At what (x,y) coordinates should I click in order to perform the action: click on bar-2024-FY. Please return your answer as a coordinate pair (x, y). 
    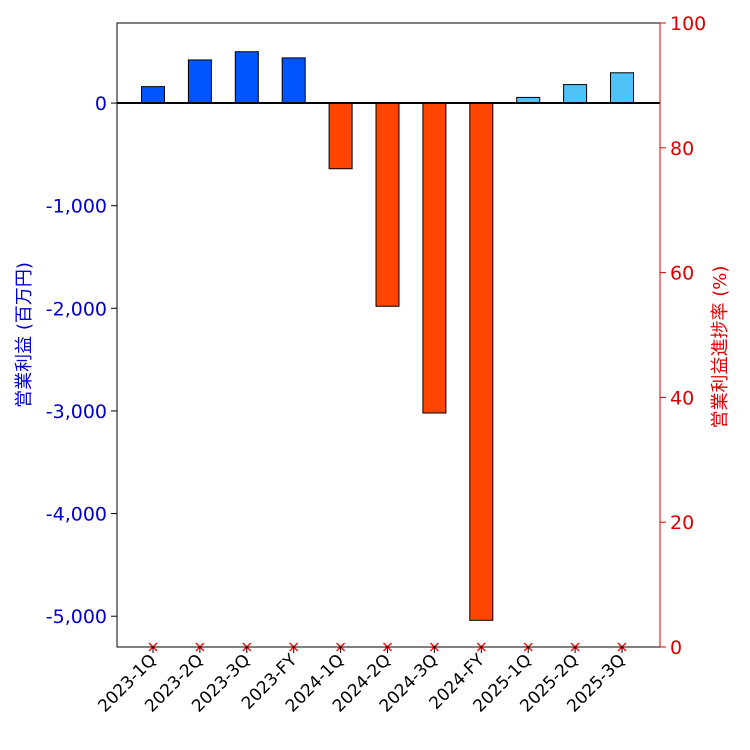
    Looking at the image, I should click on (481, 361).